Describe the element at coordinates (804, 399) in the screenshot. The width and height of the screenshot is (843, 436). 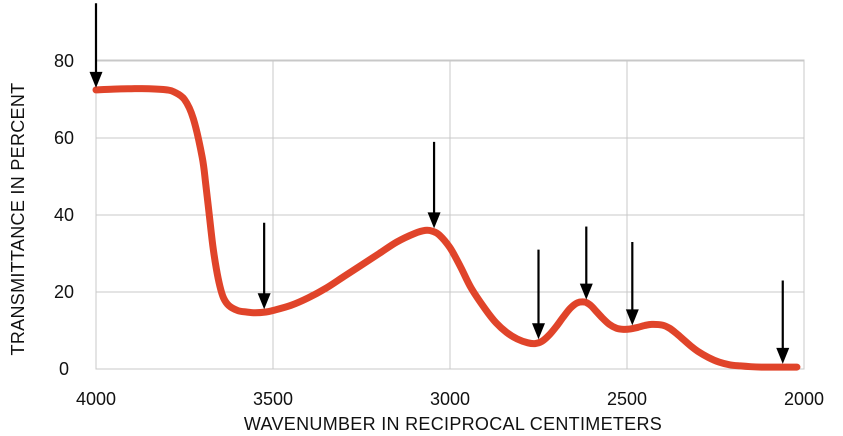
I see `x-tick-label: 2000` at that location.